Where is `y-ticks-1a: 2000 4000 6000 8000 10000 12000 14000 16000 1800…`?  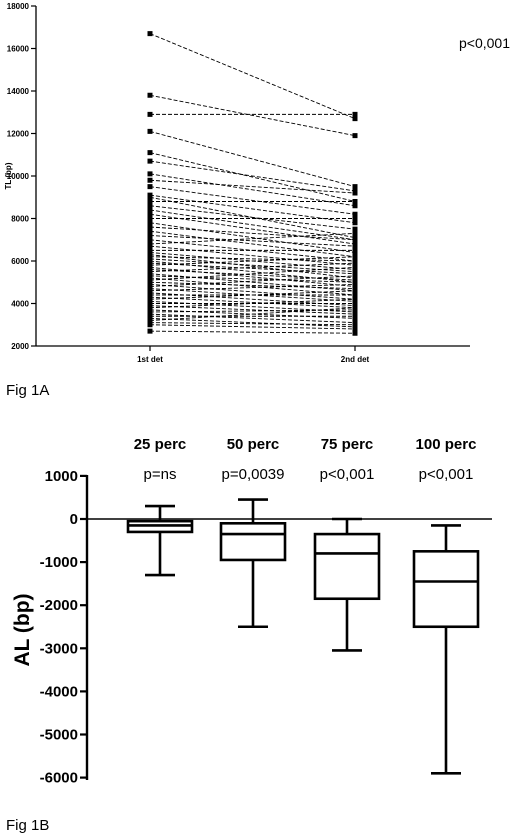 y-ticks-1a: 2000 4000 6000 8000 10000 12000 14000 16000 1800… is located at coordinates (21, 176).